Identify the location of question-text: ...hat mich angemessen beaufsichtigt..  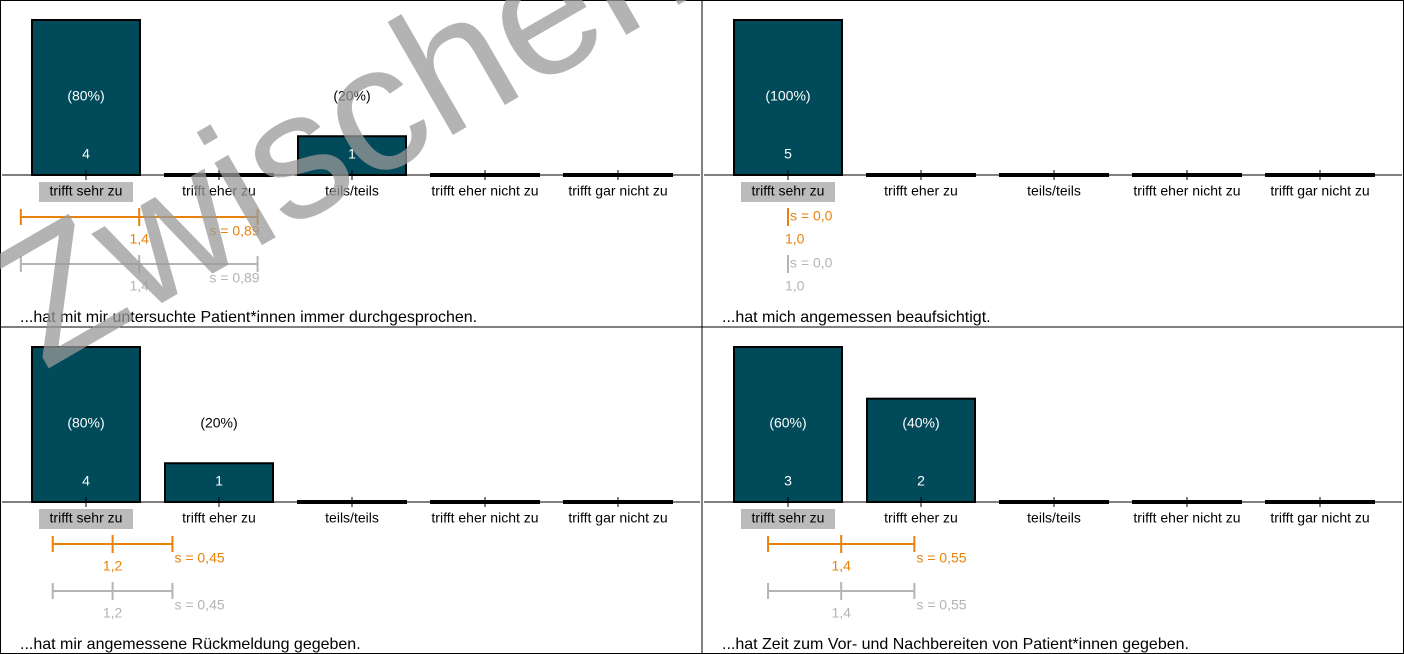
(856, 317).